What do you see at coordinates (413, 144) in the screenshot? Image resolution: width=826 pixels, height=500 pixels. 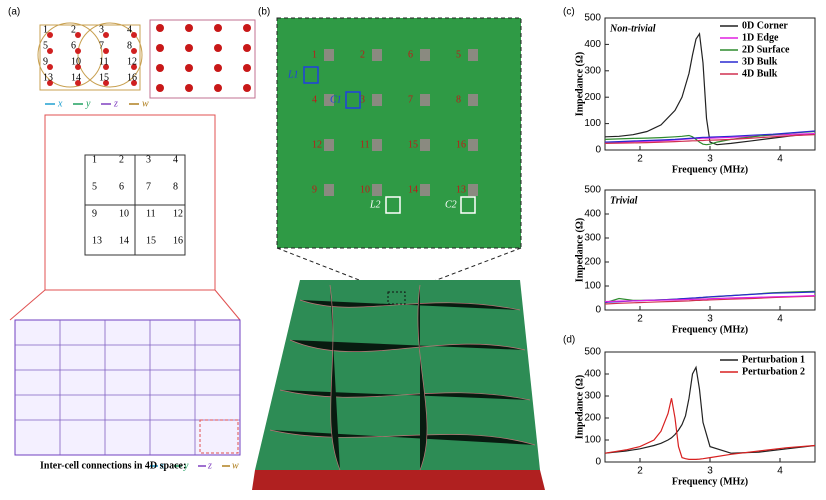 I see `node-label: 15` at bounding box center [413, 144].